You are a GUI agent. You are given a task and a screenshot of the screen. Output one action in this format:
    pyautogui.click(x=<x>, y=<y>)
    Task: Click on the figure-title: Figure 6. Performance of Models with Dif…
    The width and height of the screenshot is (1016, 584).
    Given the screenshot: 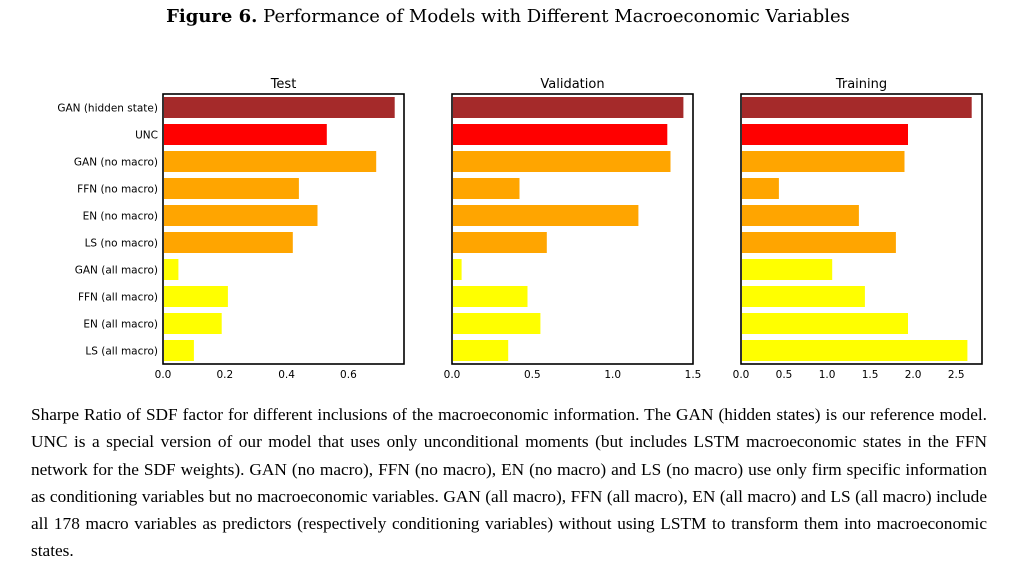 What is the action you would take?
    pyautogui.click(x=508, y=16)
    